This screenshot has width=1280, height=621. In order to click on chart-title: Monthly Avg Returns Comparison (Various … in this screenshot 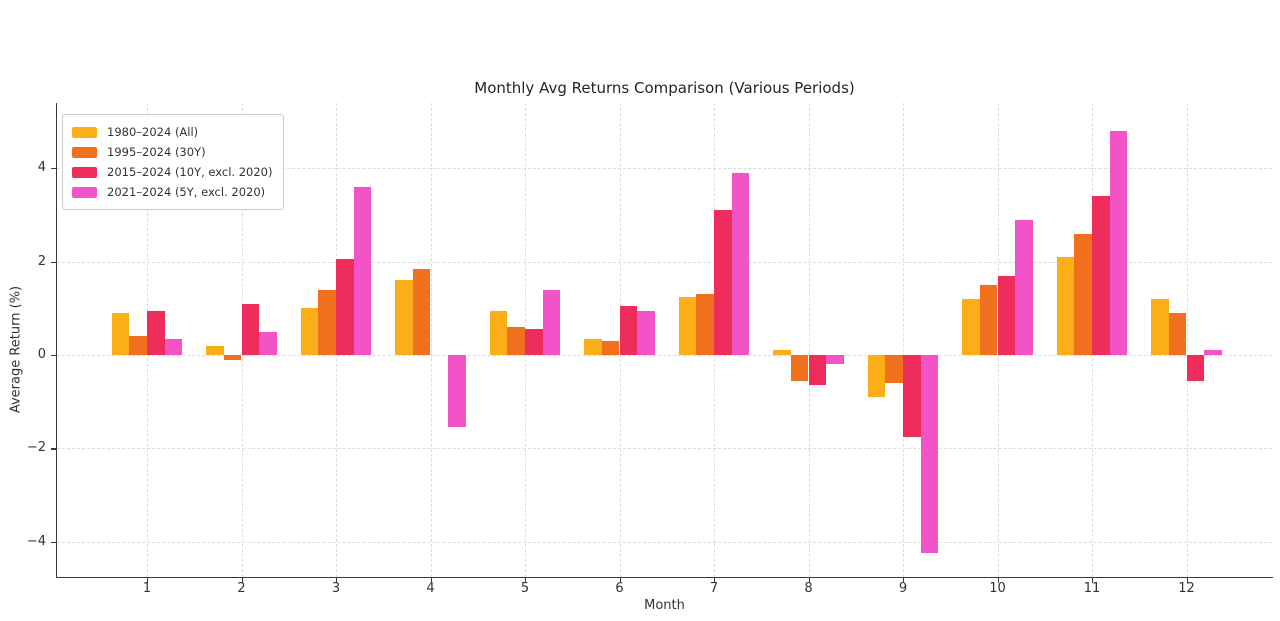, I will do `click(664, 88)`.